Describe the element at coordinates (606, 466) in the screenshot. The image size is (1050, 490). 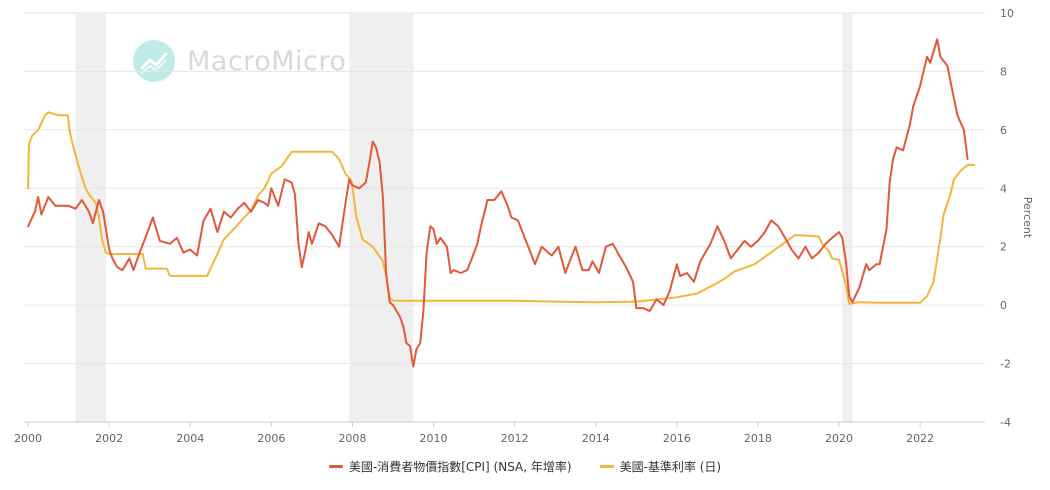
I see `legend-swatch-rate` at that location.